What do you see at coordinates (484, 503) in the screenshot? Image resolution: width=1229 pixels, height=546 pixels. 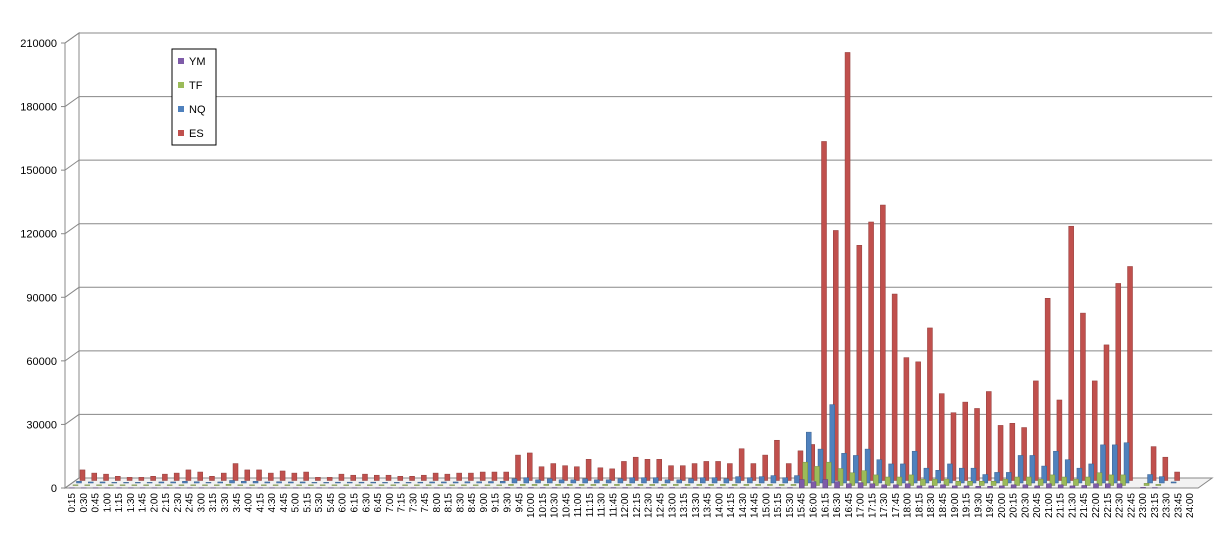 I see `x-tick-label: 9:00` at bounding box center [484, 503].